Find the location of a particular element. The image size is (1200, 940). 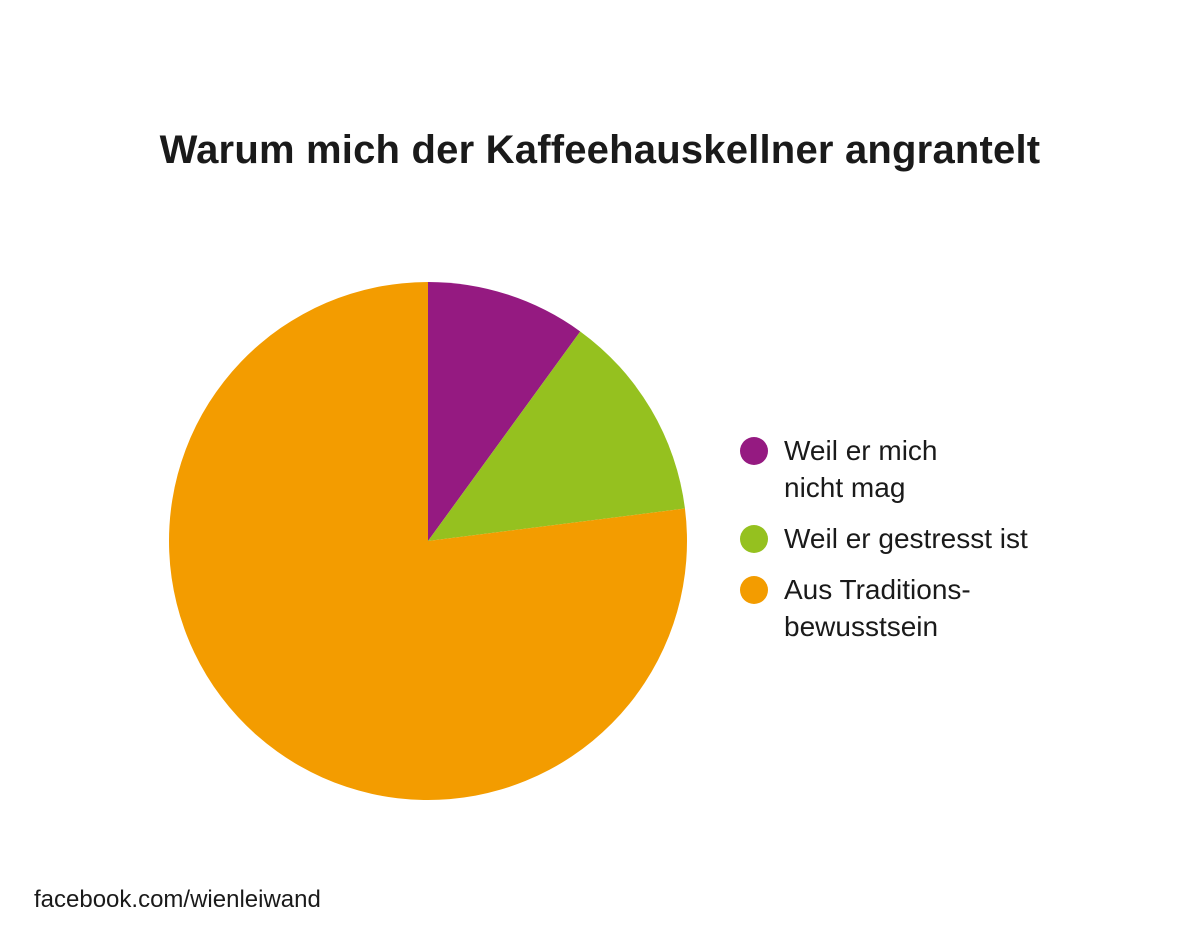

legend-item-weil-er-gestresst-ist: Weil er gestresst ist is located at coordinates (900, 538).